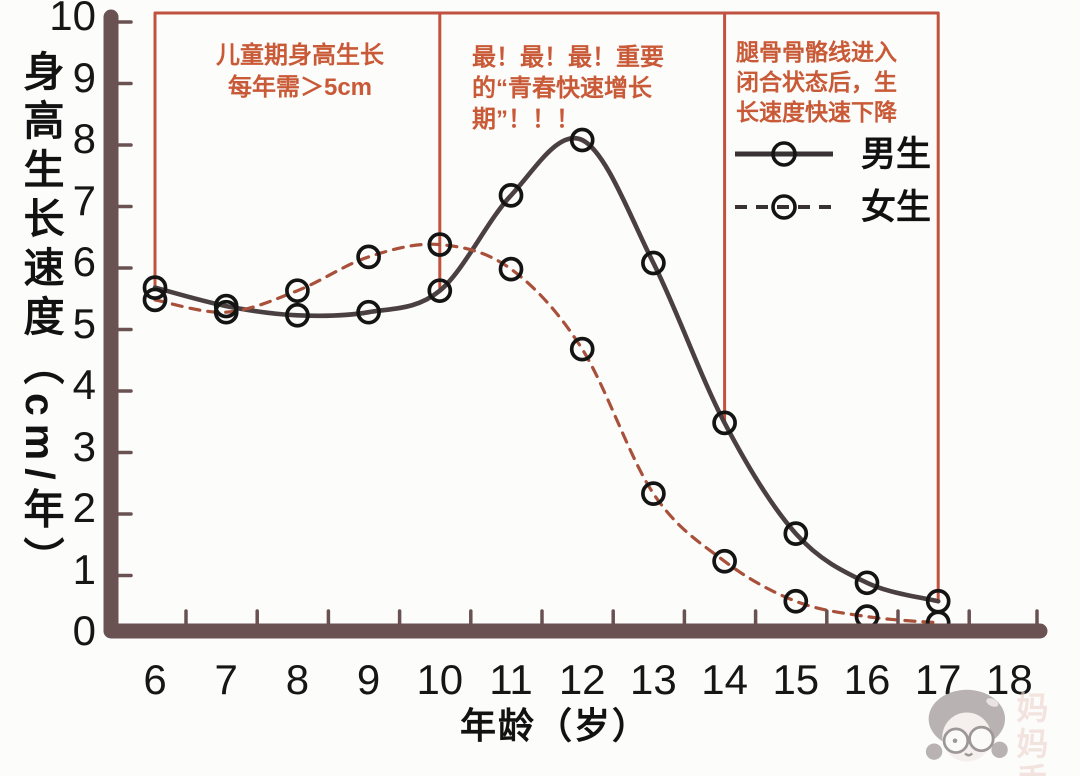 Image resolution: width=1080 pixels, height=776 pixels. Describe the element at coordinates (300, 87) in the screenshot. I see `annotation-line: 每年需＞5cm` at that location.